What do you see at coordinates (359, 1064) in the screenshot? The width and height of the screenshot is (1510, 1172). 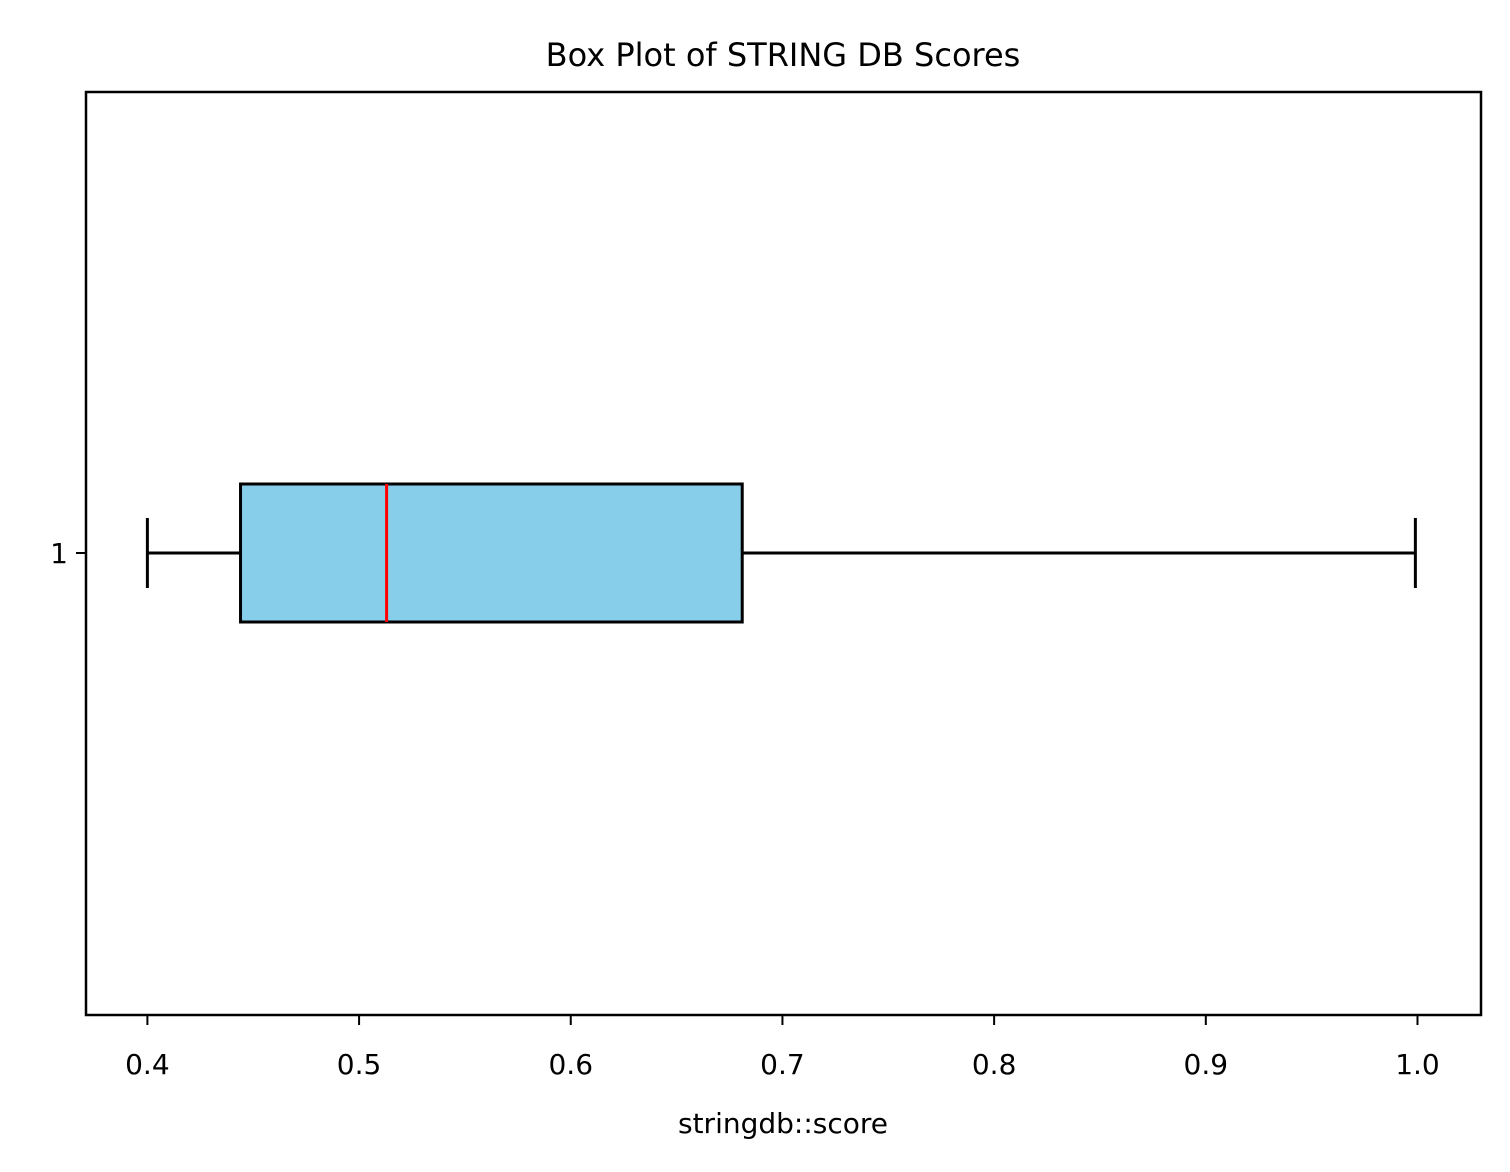 I see `x-tick-label: 0.5` at bounding box center [359, 1064].